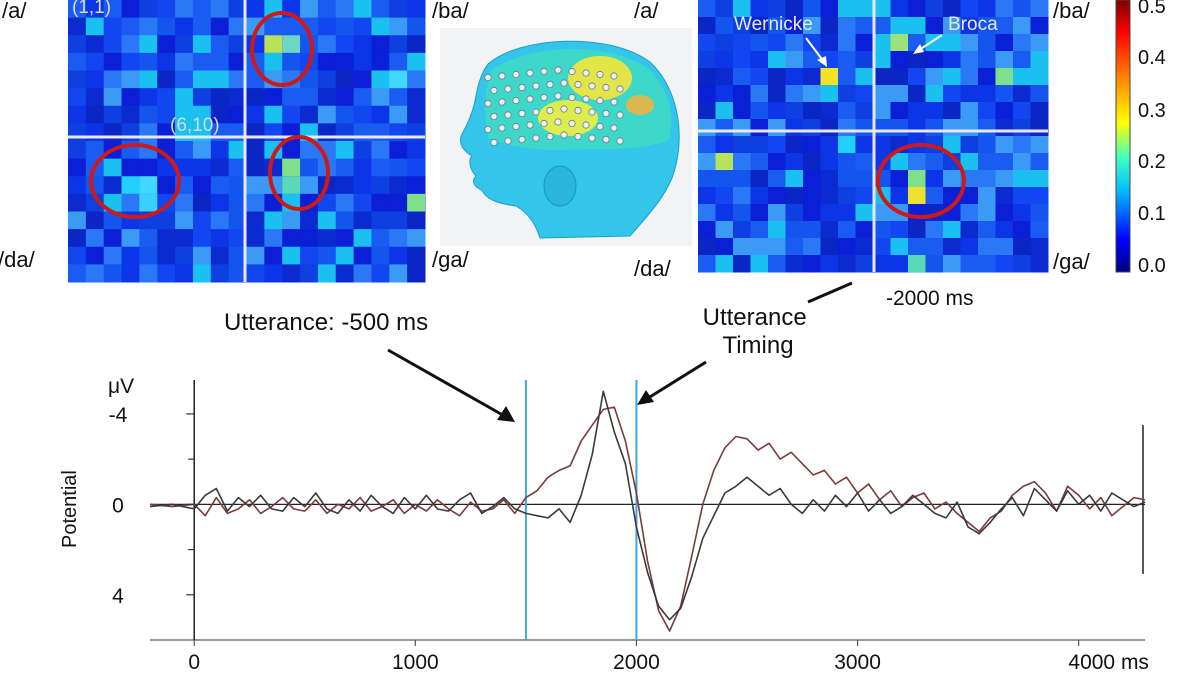 The image size is (1200, 674). I want to click on y-tick-label: 0, so click(118, 505).